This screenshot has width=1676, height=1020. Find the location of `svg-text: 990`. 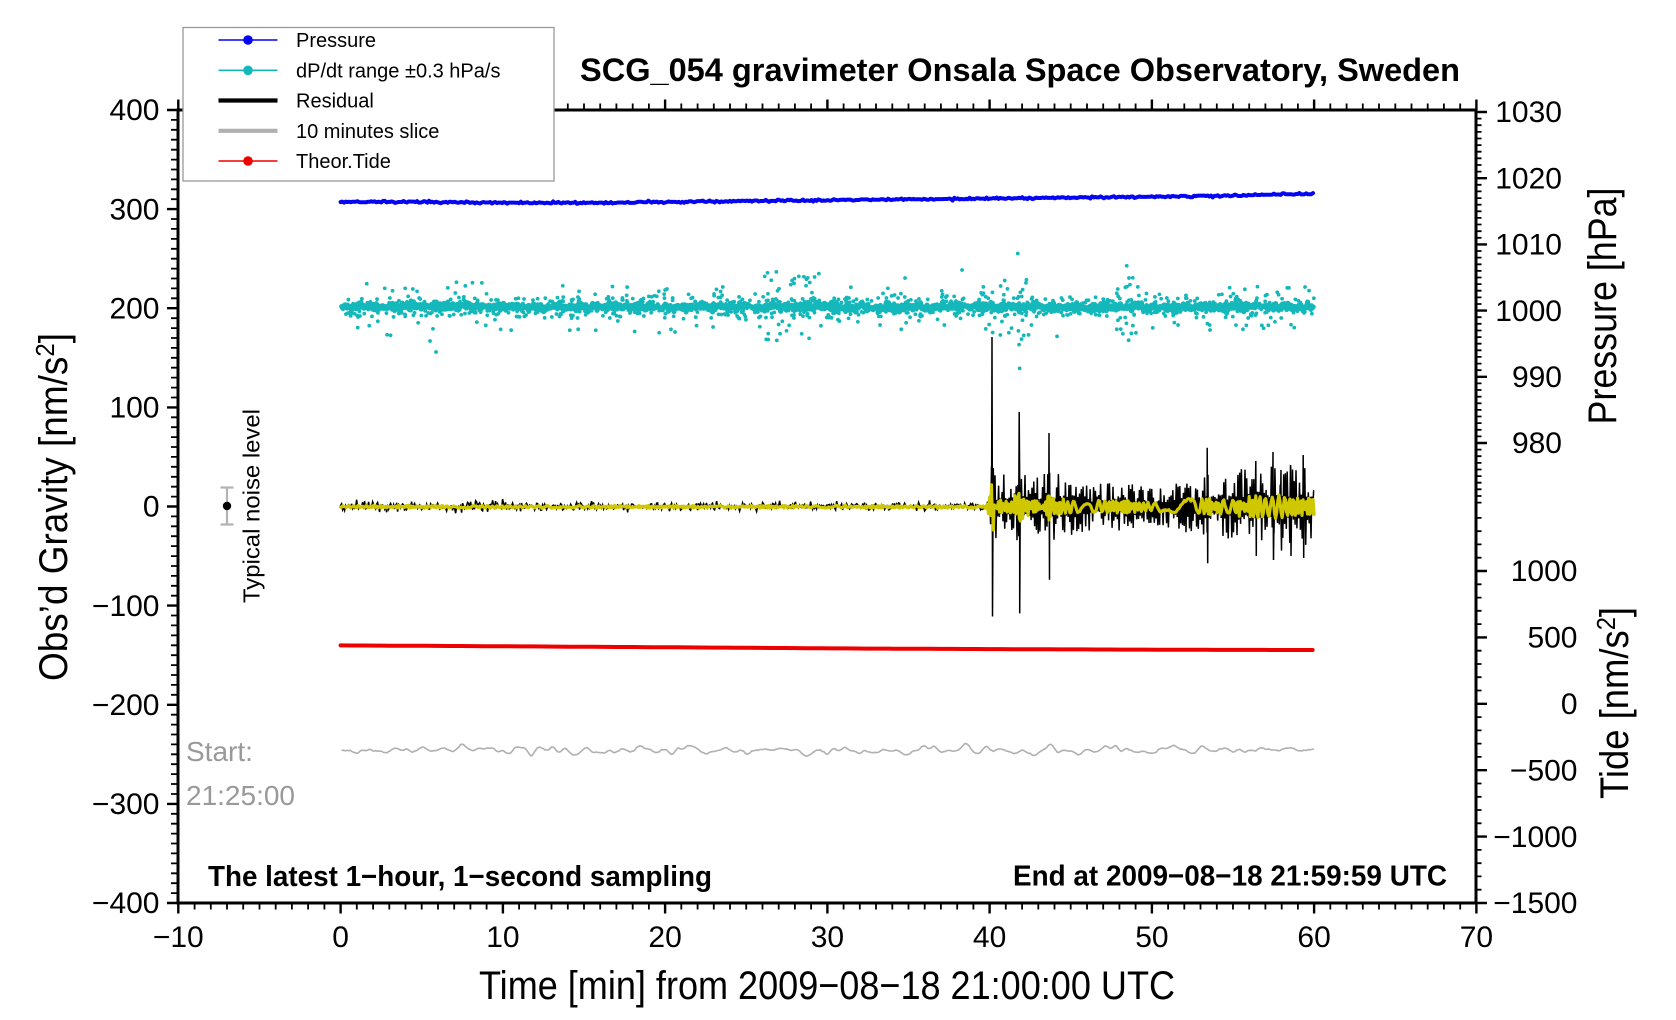

svg-text: 990 is located at coordinates (1537, 377).